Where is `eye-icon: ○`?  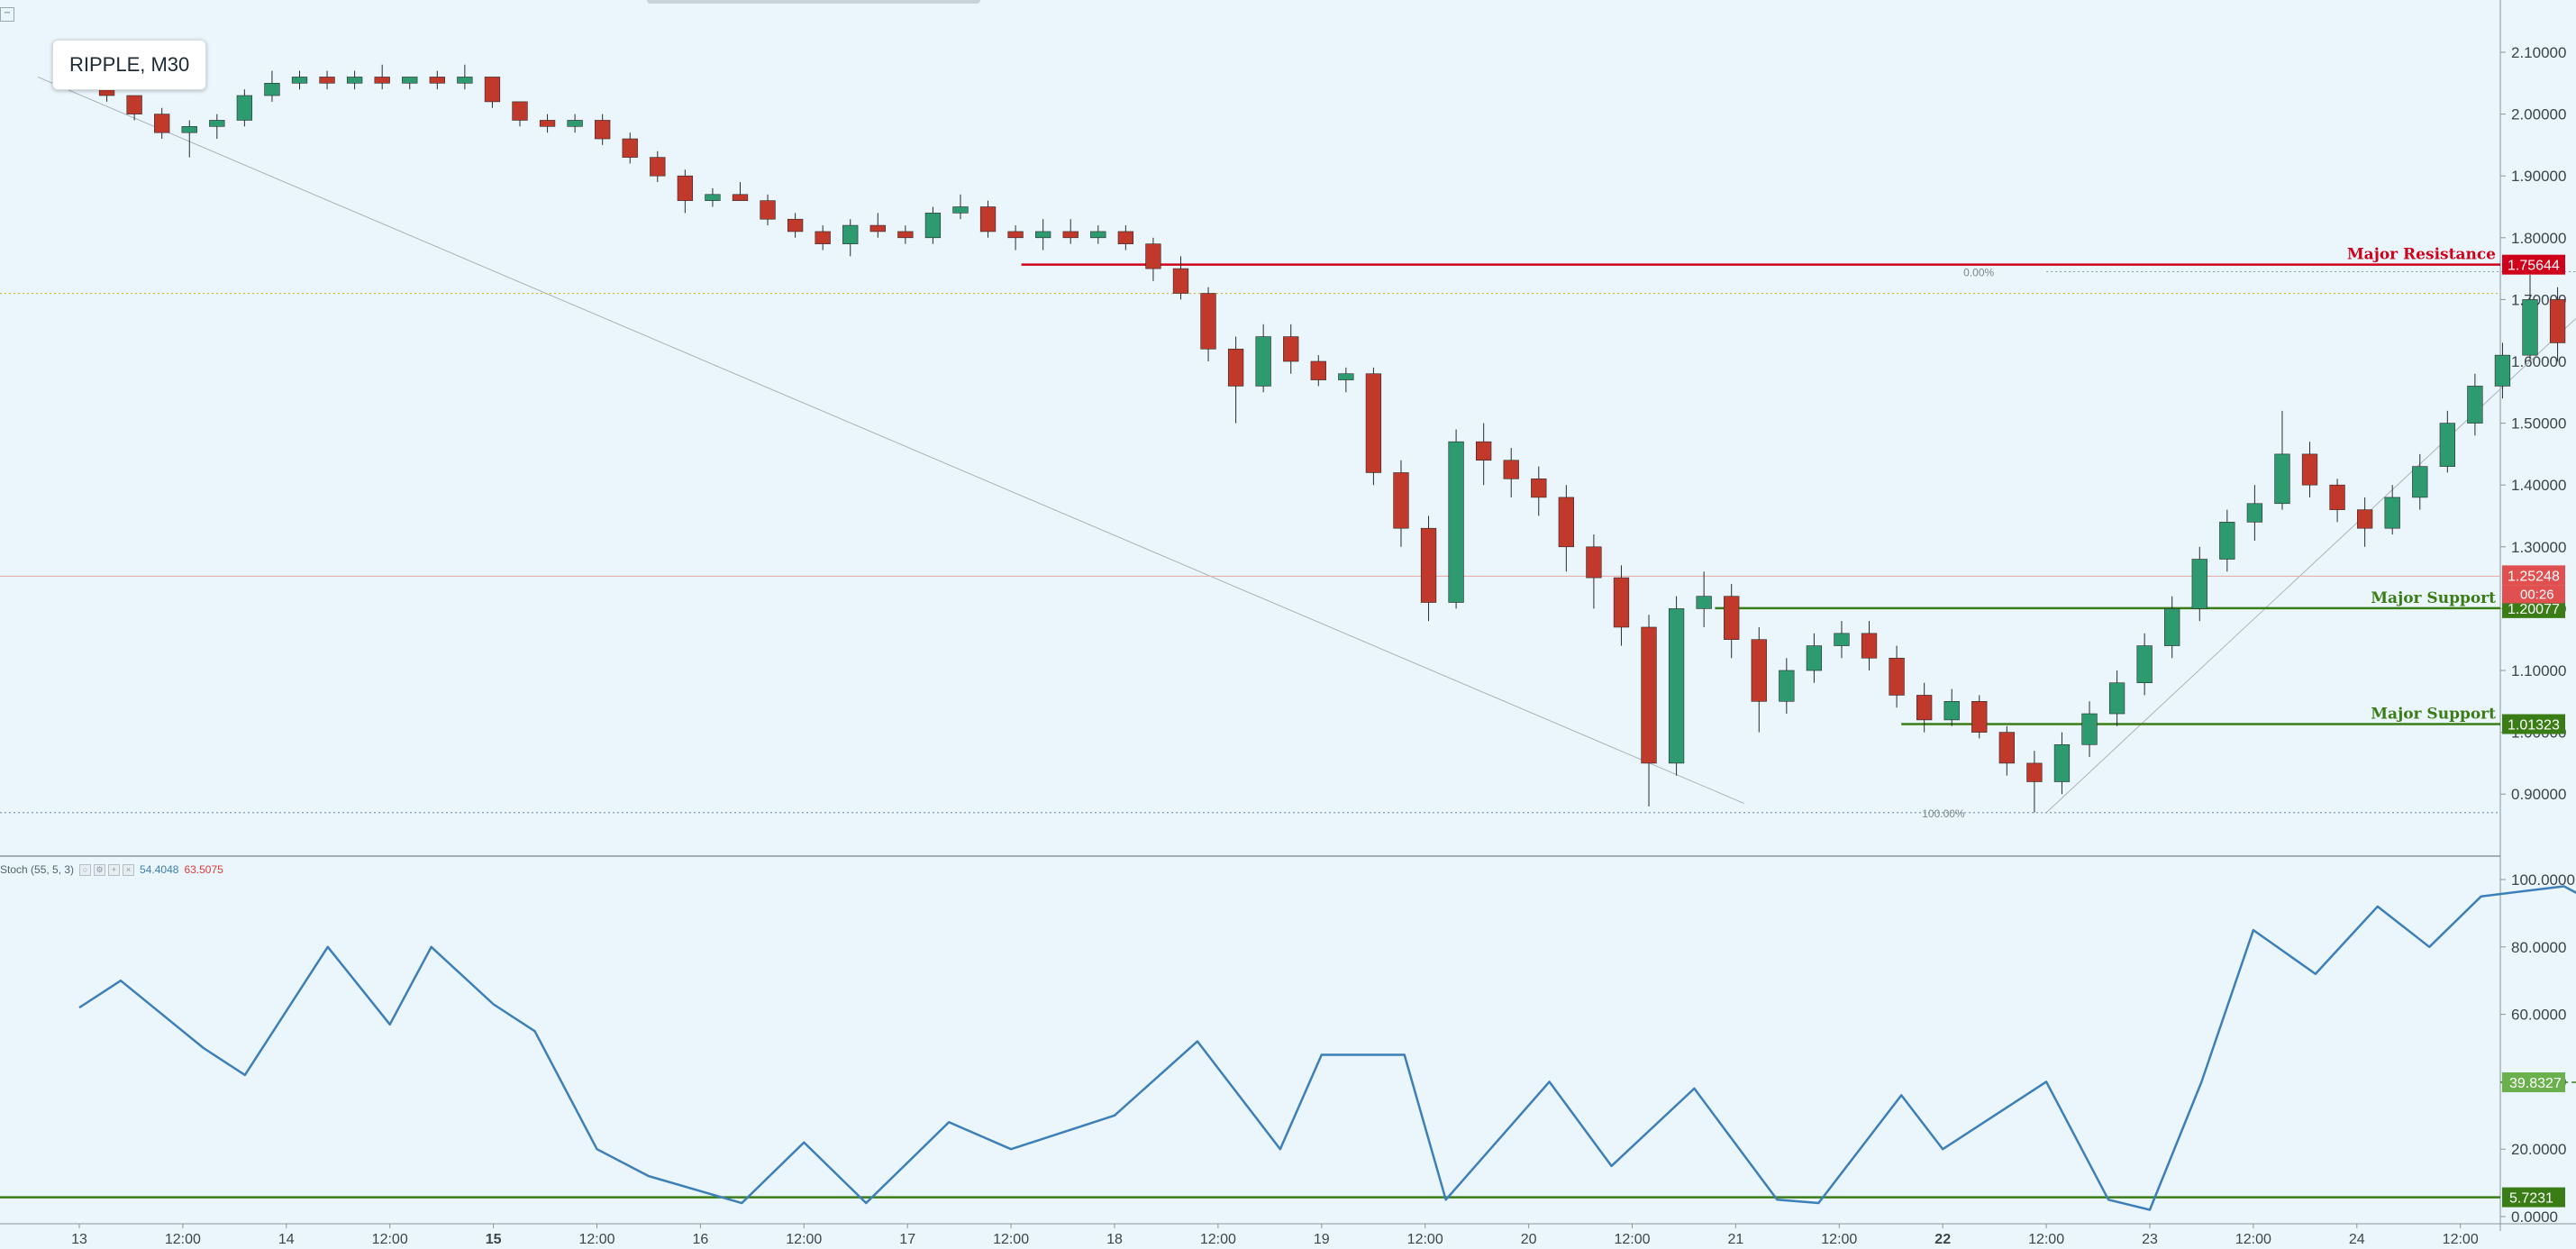
eye-icon: ○ is located at coordinates (85, 869).